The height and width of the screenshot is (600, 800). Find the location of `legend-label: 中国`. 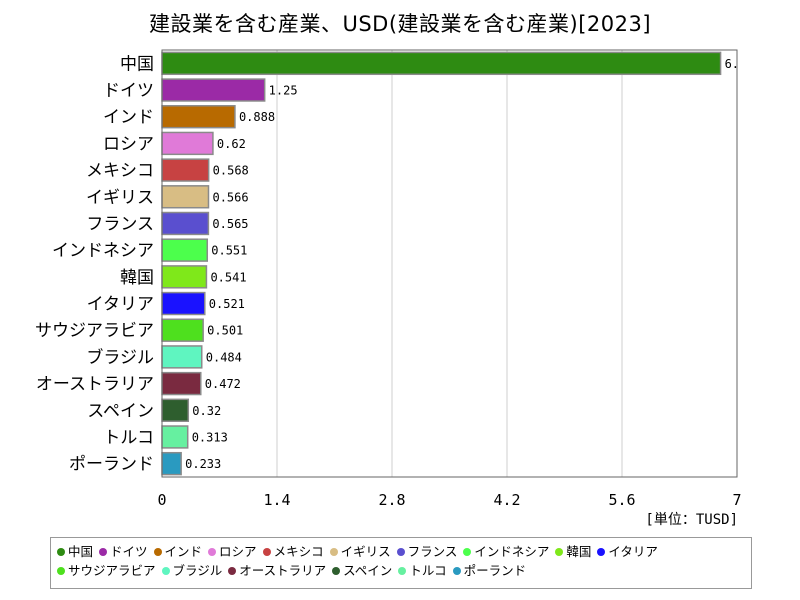

legend-label: 中国 is located at coordinates (81, 551).